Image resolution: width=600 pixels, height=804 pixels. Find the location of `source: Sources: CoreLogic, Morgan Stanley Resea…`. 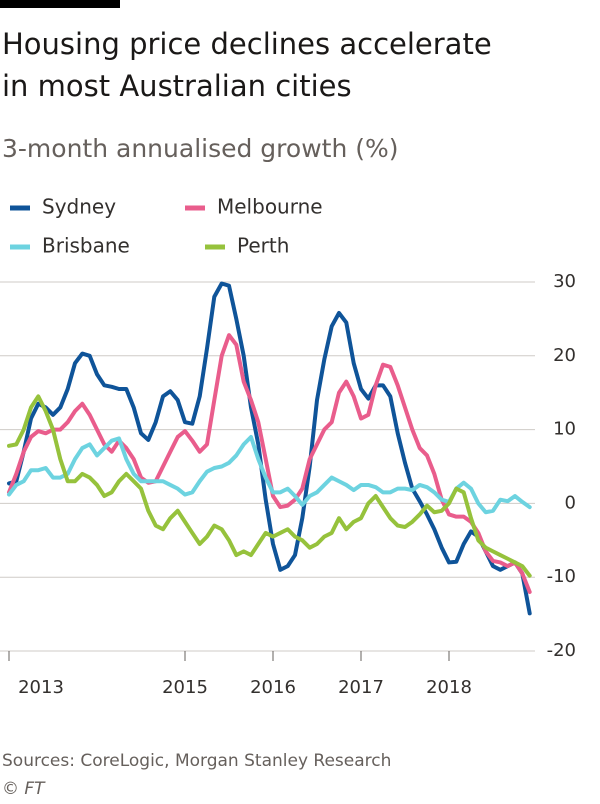

source: Sources: CoreLogic, Morgan Stanley Resea… is located at coordinates (196, 761).